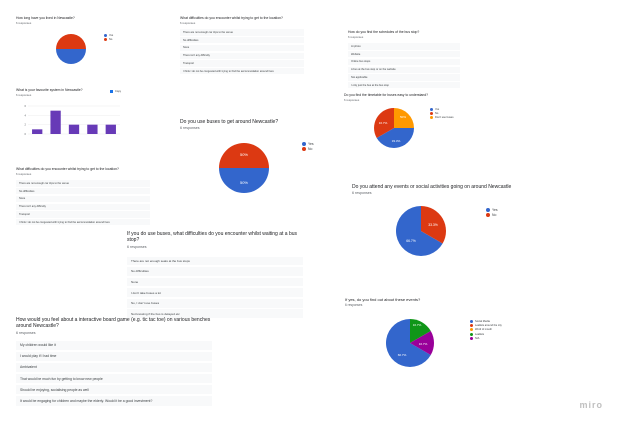 The height and width of the screenshot is (424, 619). Describe the element at coordinates (420, 231) in the screenshot. I see `pie-chart-events: 33.3% 66.7%` at that location.